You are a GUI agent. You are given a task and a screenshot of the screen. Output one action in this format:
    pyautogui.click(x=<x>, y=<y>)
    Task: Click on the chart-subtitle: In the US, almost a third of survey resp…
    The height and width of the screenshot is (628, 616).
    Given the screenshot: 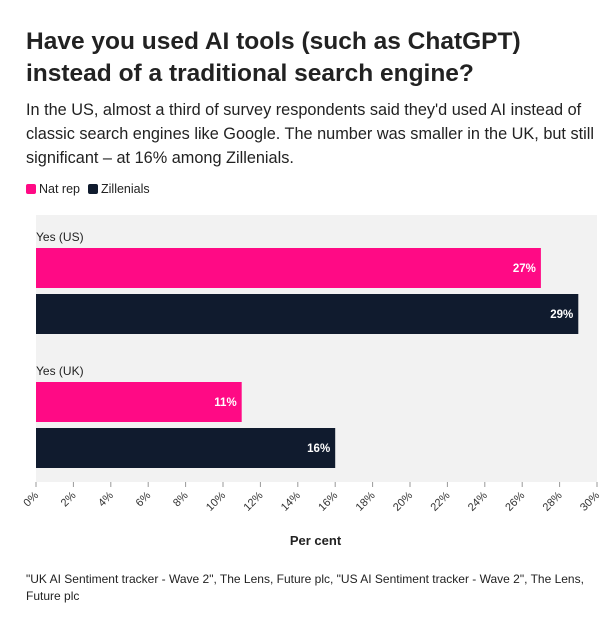 What is the action you would take?
    pyautogui.click(x=310, y=134)
    